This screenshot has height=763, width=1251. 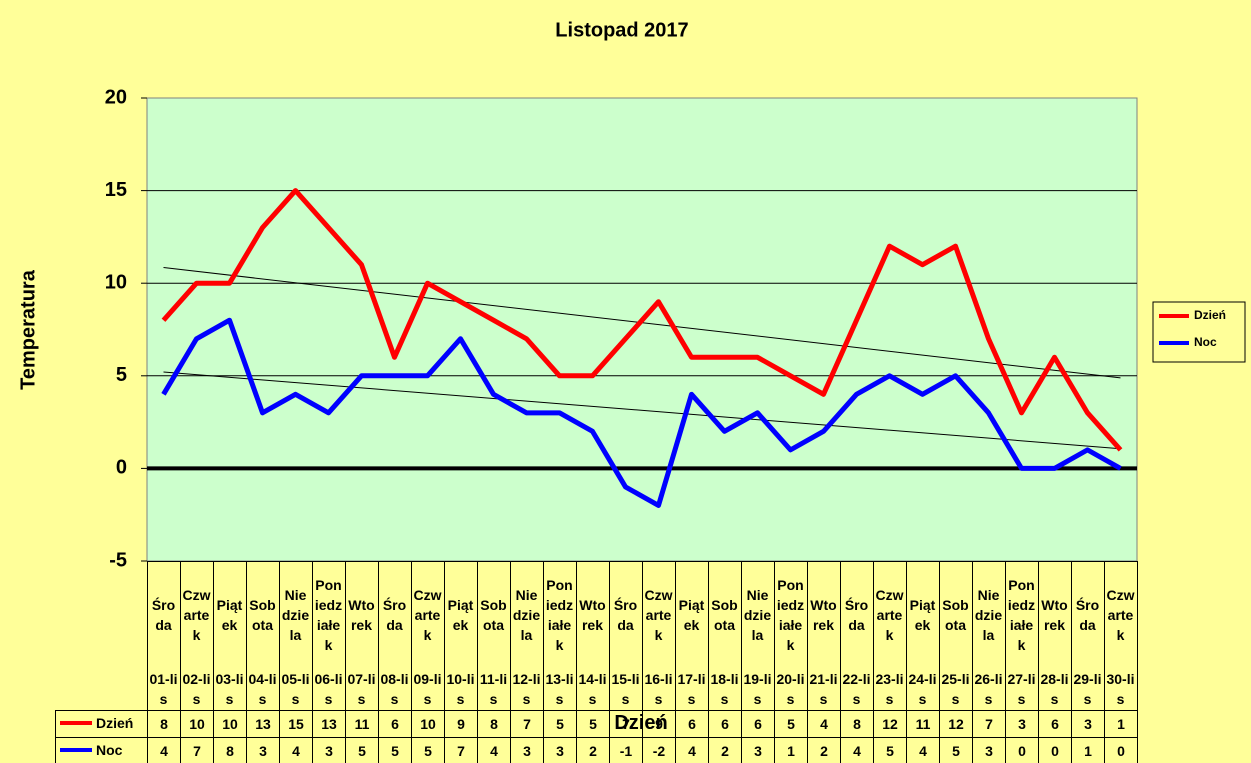 What do you see at coordinates (889, 689) in the screenshot?
I see `x-tick-date: 23-lis` at bounding box center [889, 689].